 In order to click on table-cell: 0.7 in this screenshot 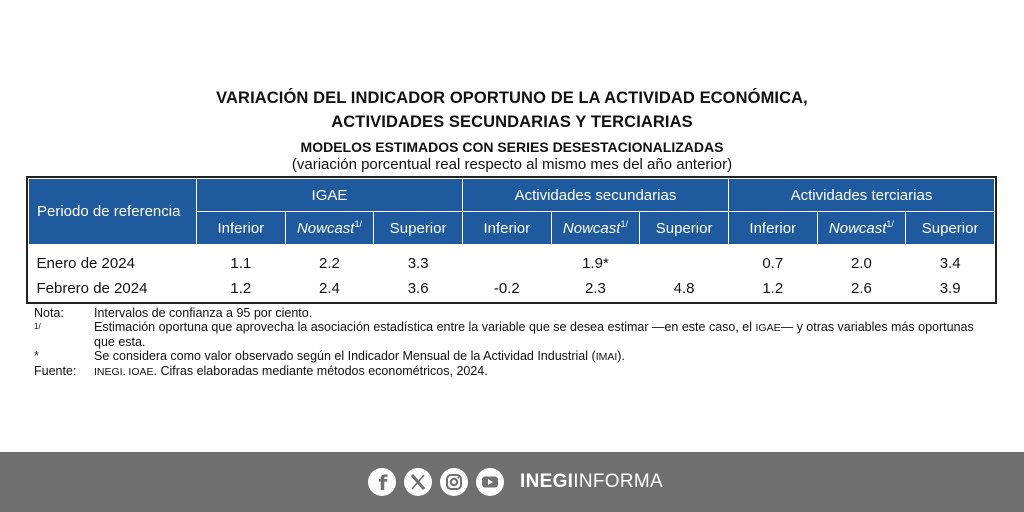, I will do `click(773, 263)`.